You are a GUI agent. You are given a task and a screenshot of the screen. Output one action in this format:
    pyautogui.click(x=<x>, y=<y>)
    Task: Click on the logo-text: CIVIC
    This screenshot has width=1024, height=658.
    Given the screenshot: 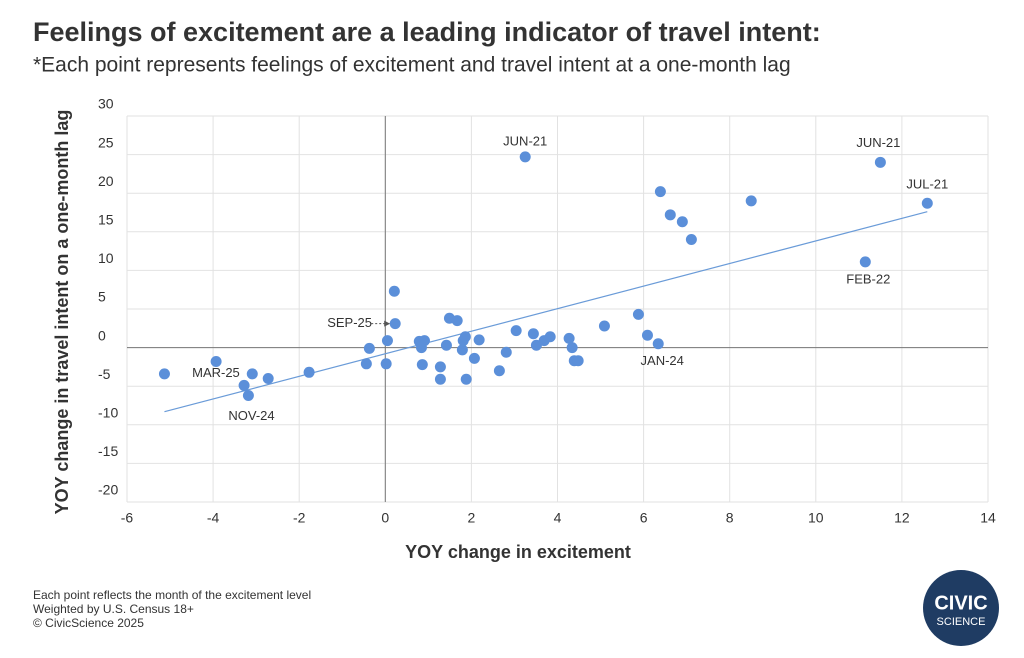 What is the action you would take?
    pyautogui.click(x=960, y=603)
    